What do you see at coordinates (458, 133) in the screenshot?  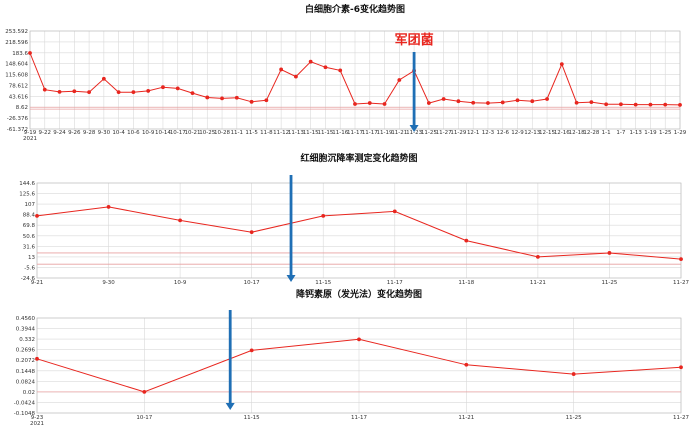 I see `x-tick-label: 11-29` at bounding box center [458, 133].